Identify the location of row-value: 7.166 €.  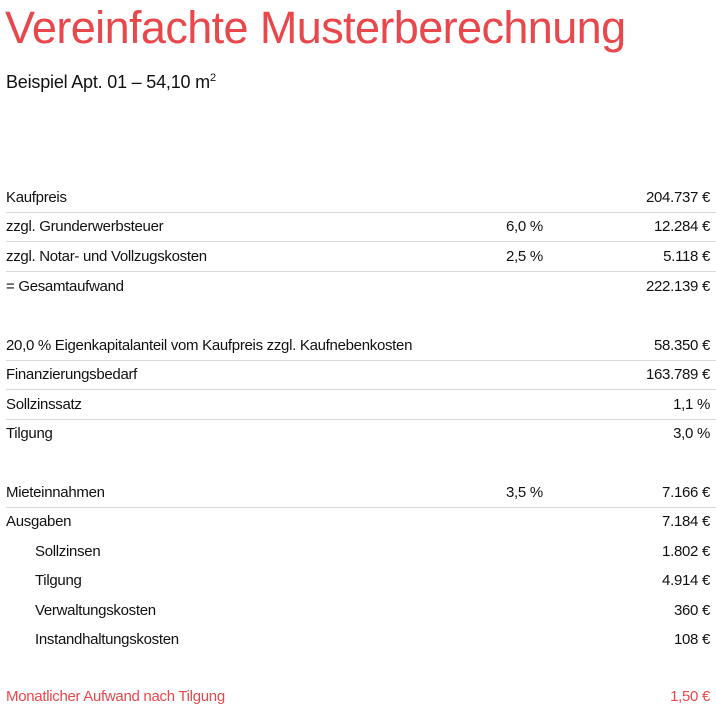
(686, 492).